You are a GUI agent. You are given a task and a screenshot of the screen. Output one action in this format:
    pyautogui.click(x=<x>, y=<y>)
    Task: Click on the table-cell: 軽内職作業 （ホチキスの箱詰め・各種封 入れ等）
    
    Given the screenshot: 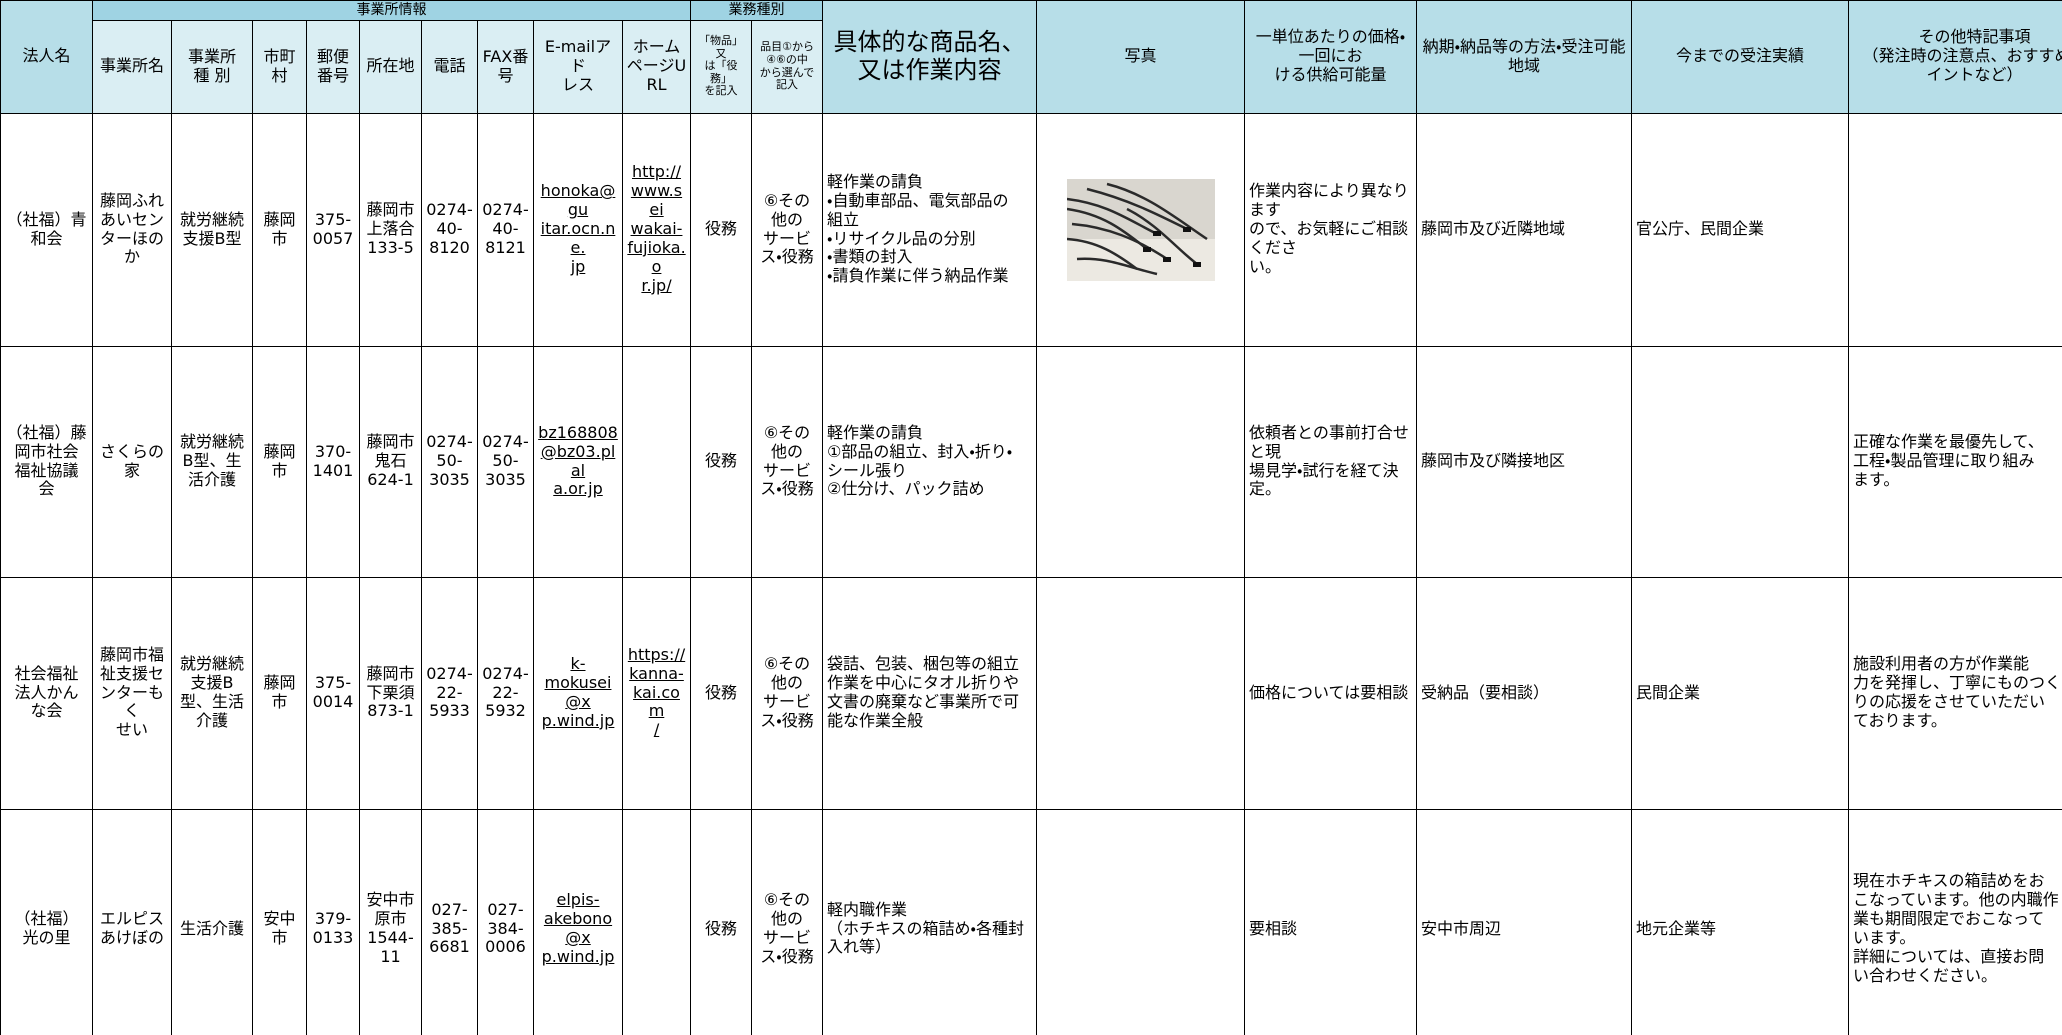 What is the action you would take?
    pyautogui.click(x=930, y=921)
    